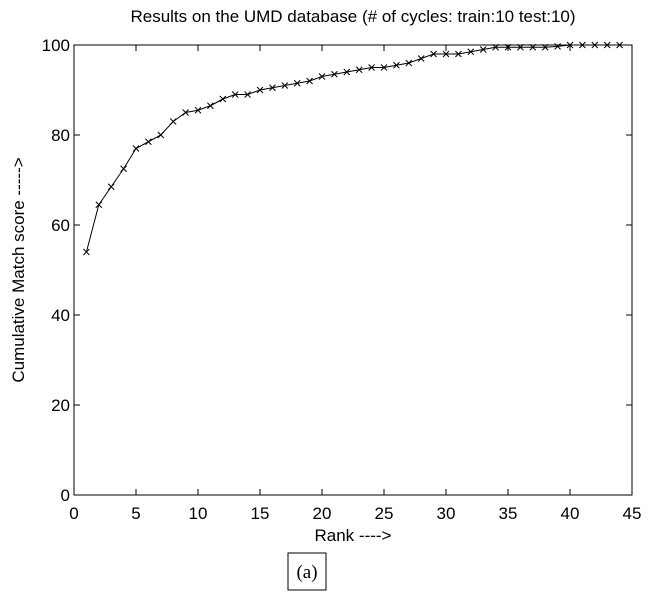  Describe the element at coordinates (198, 513) in the screenshot. I see `x-tick-label: 10` at that location.